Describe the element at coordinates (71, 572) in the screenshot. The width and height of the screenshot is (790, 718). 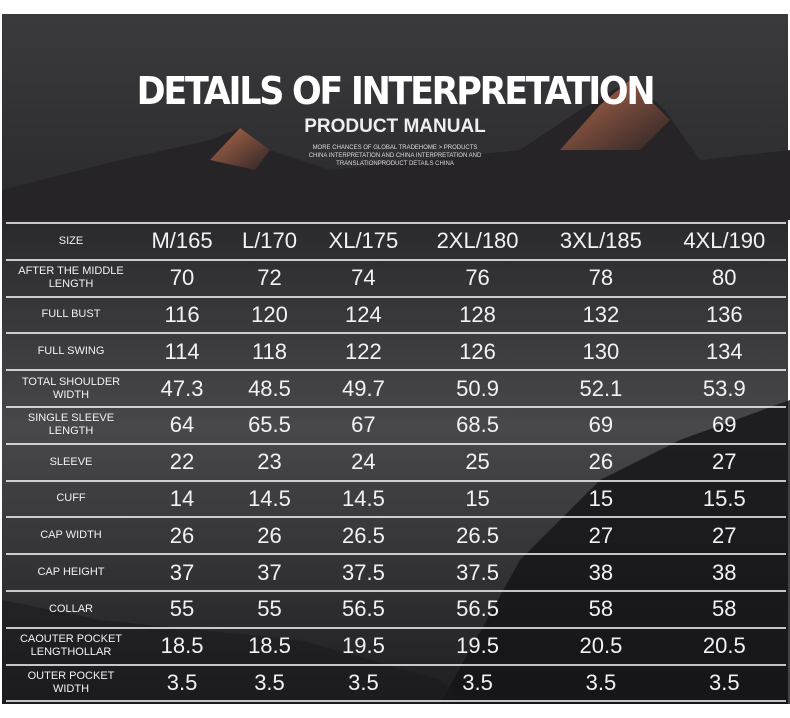
I see `row-label: CAP HEIGHT` at that location.